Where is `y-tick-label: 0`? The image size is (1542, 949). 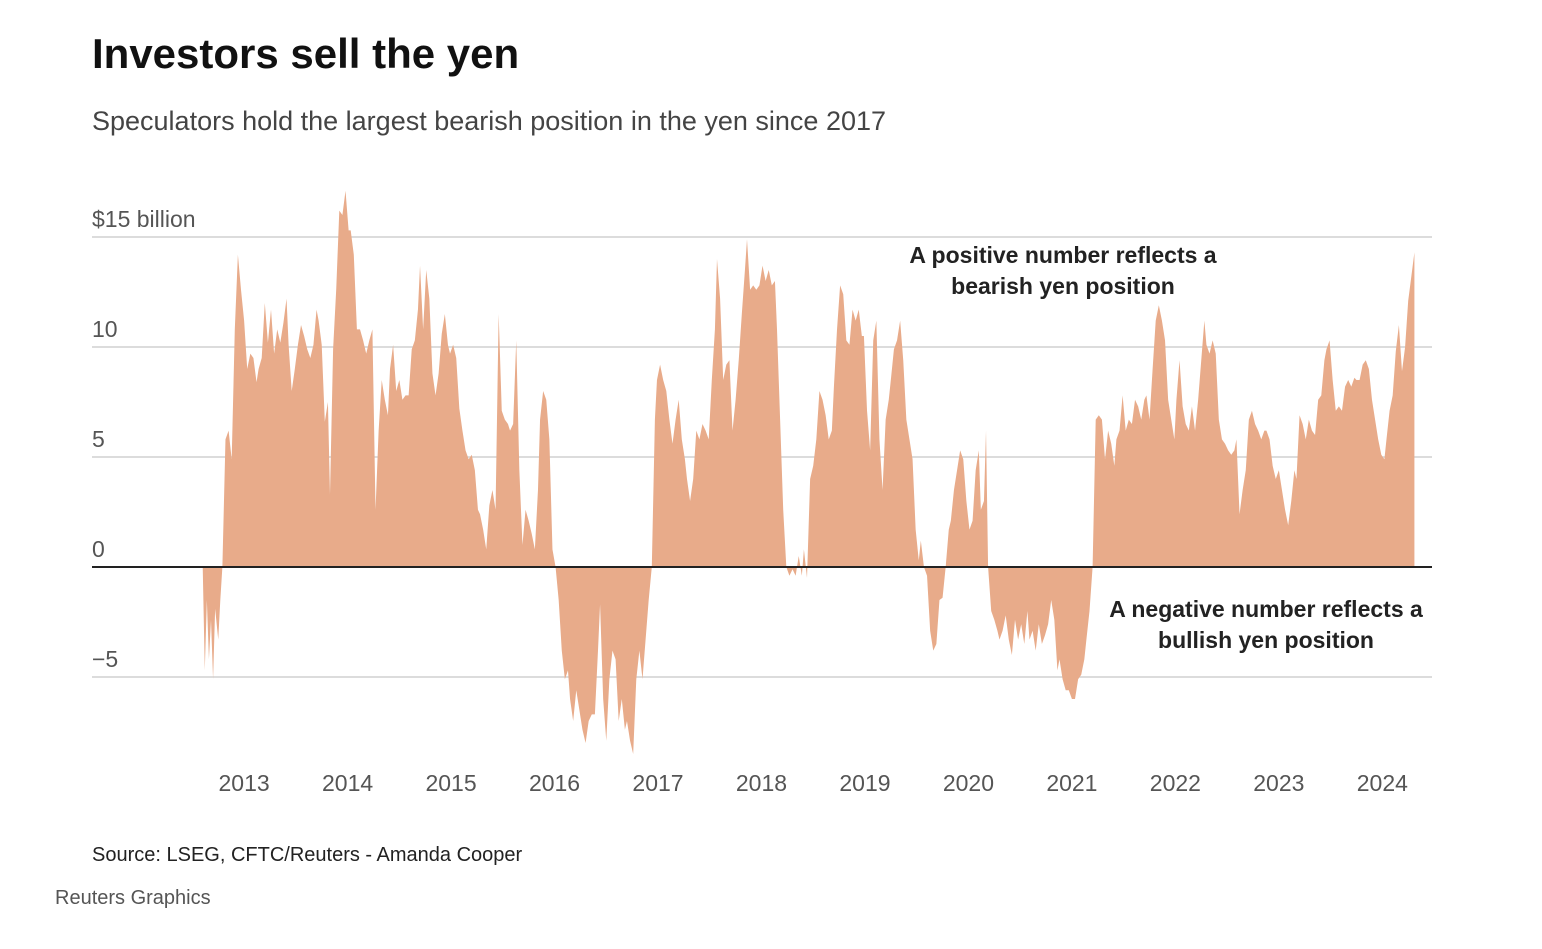 y-tick-label: 0 is located at coordinates (98, 549).